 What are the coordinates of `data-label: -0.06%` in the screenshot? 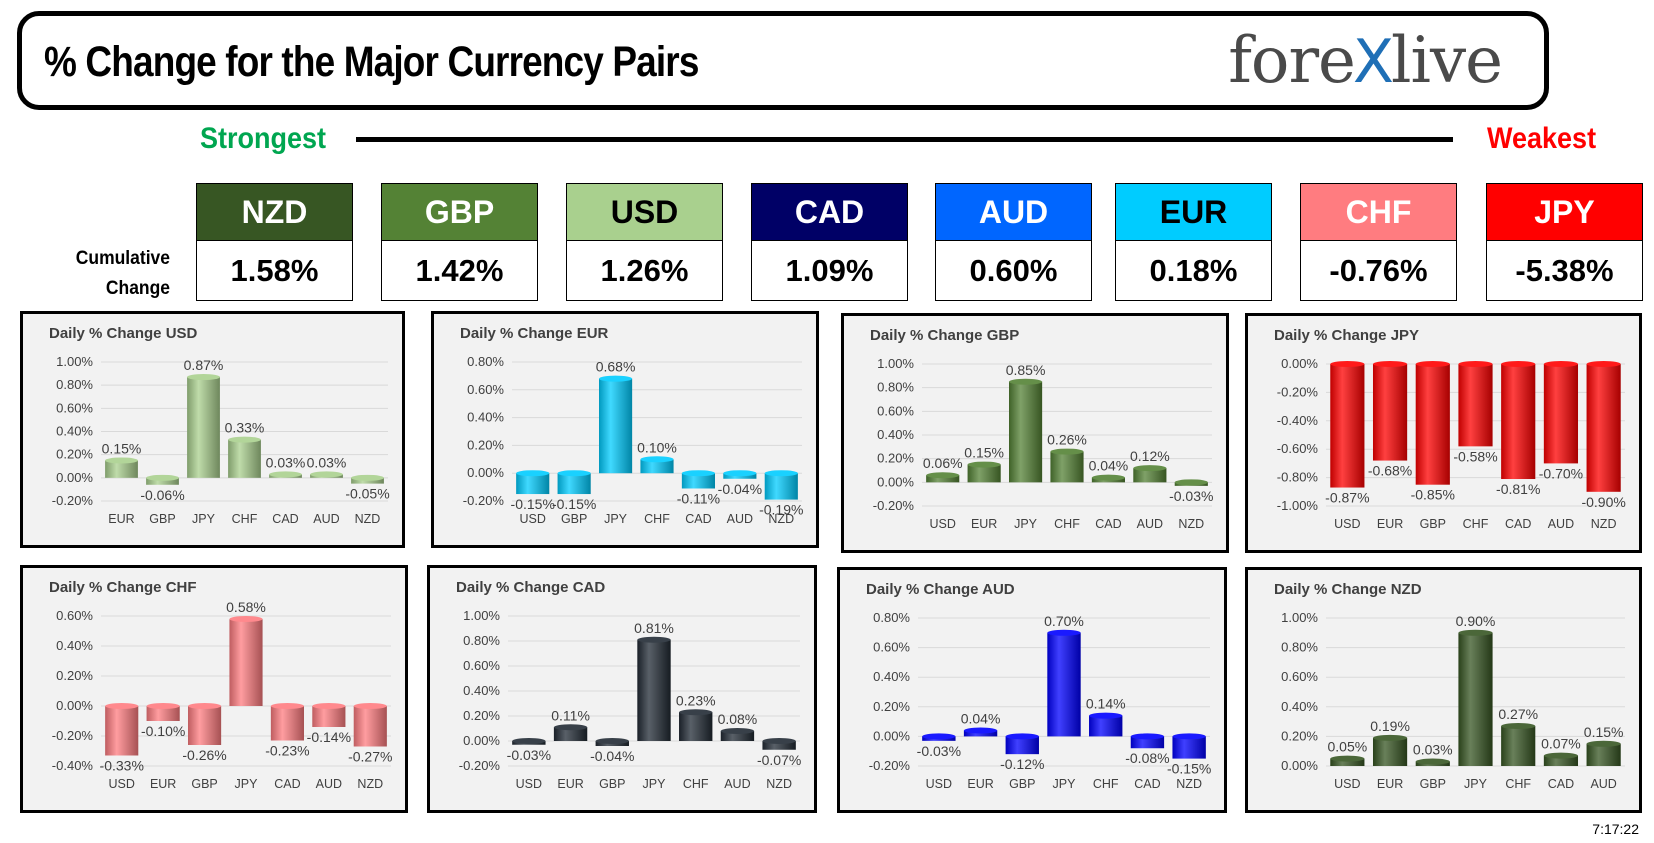 It's located at (162, 495).